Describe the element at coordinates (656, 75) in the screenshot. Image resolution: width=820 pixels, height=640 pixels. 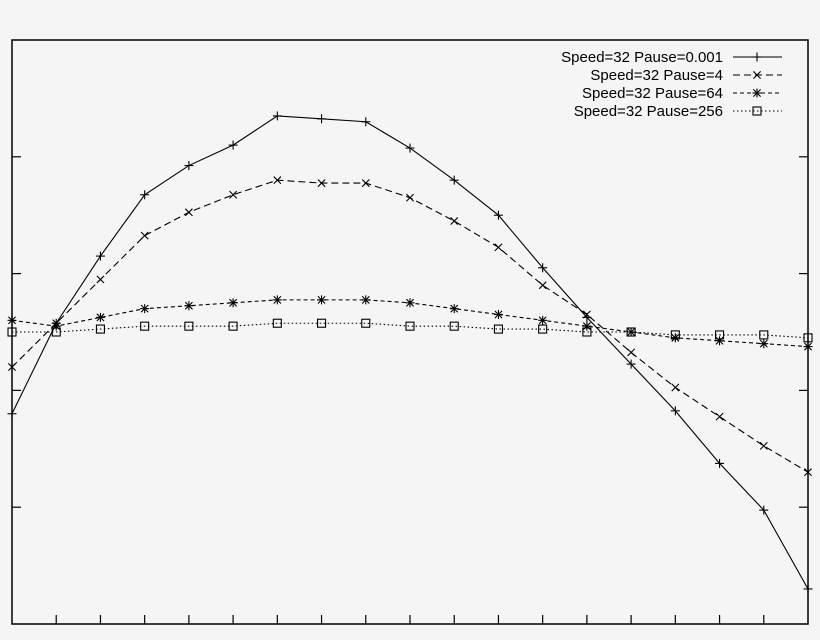
I see `legend-label: Speed=32 Pause=4` at that location.